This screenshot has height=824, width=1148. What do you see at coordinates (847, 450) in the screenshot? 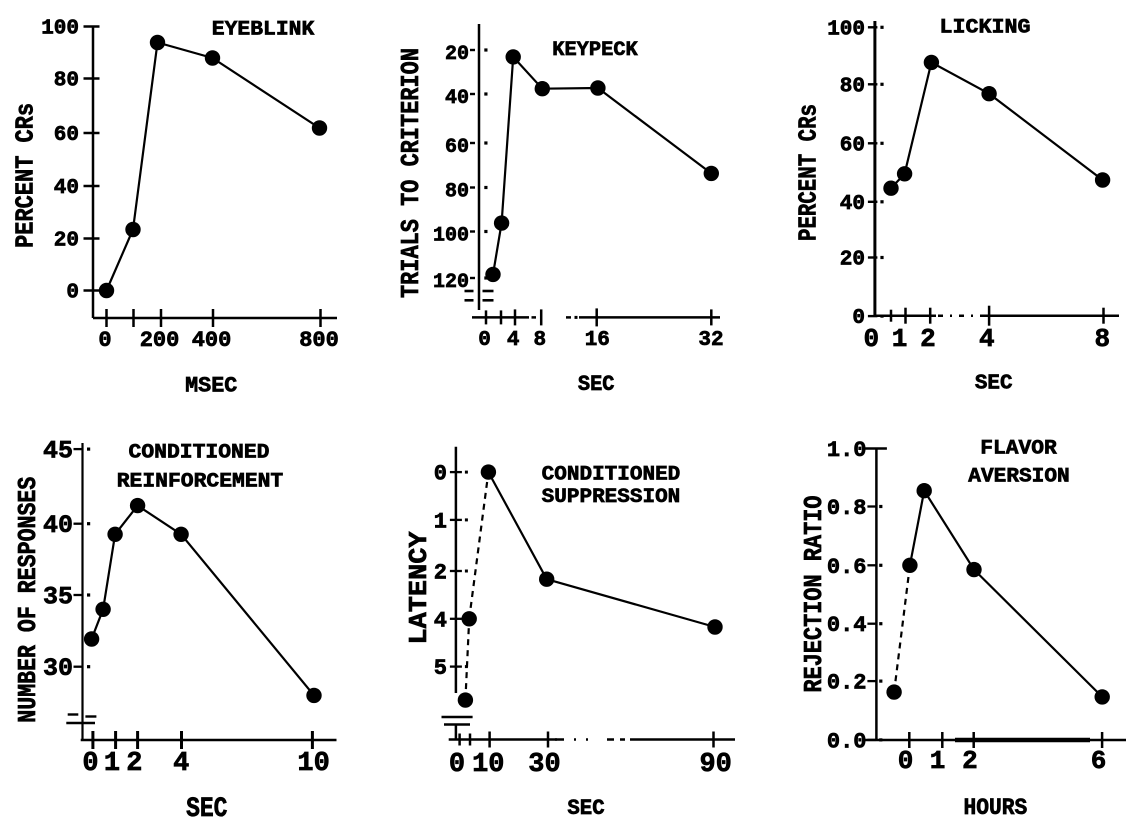
I see `svg-text: 1.0` at bounding box center [847, 450].